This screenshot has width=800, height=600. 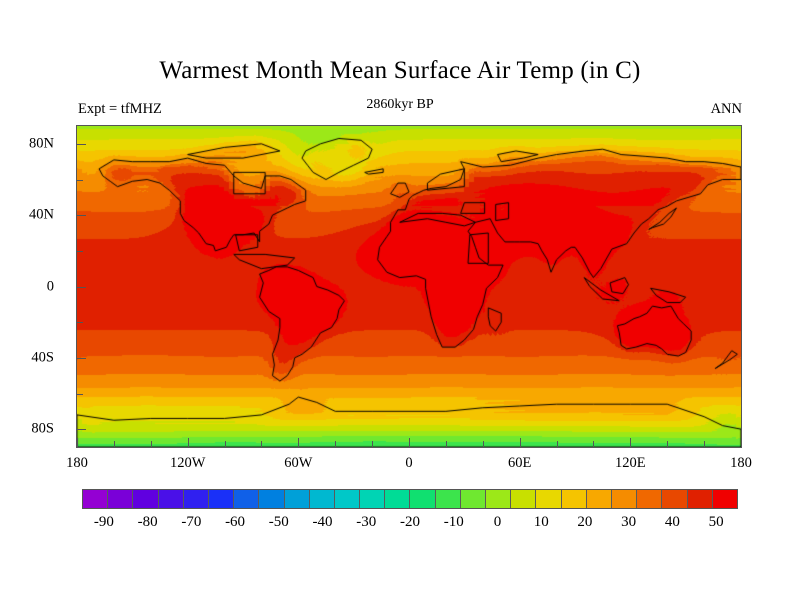 I want to click on colorbar-tick-label: 30, so click(x=629, y=522).